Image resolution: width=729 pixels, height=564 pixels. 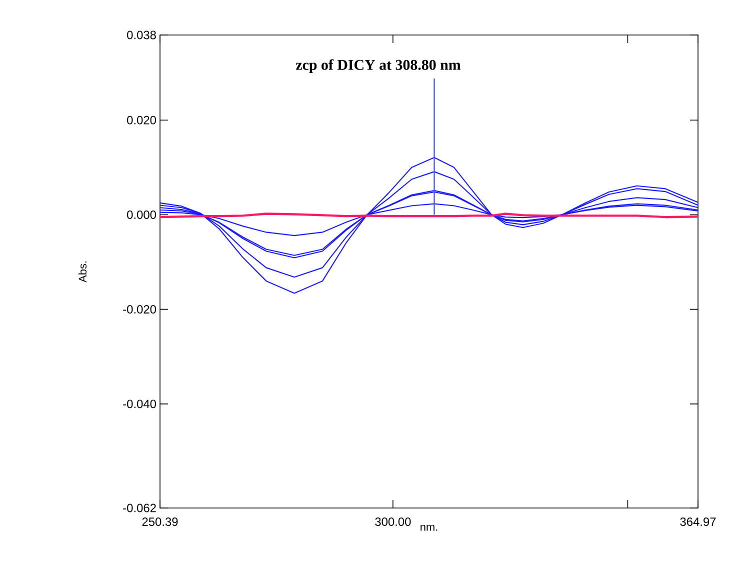 I want to click on y-tick-label: -0.040, so click(x=139, y=404).